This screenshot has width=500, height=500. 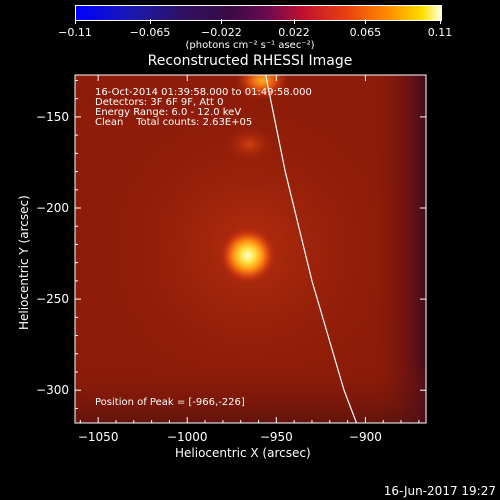 I want to click on y-tick-label: −150, so click(x=52, y=117).